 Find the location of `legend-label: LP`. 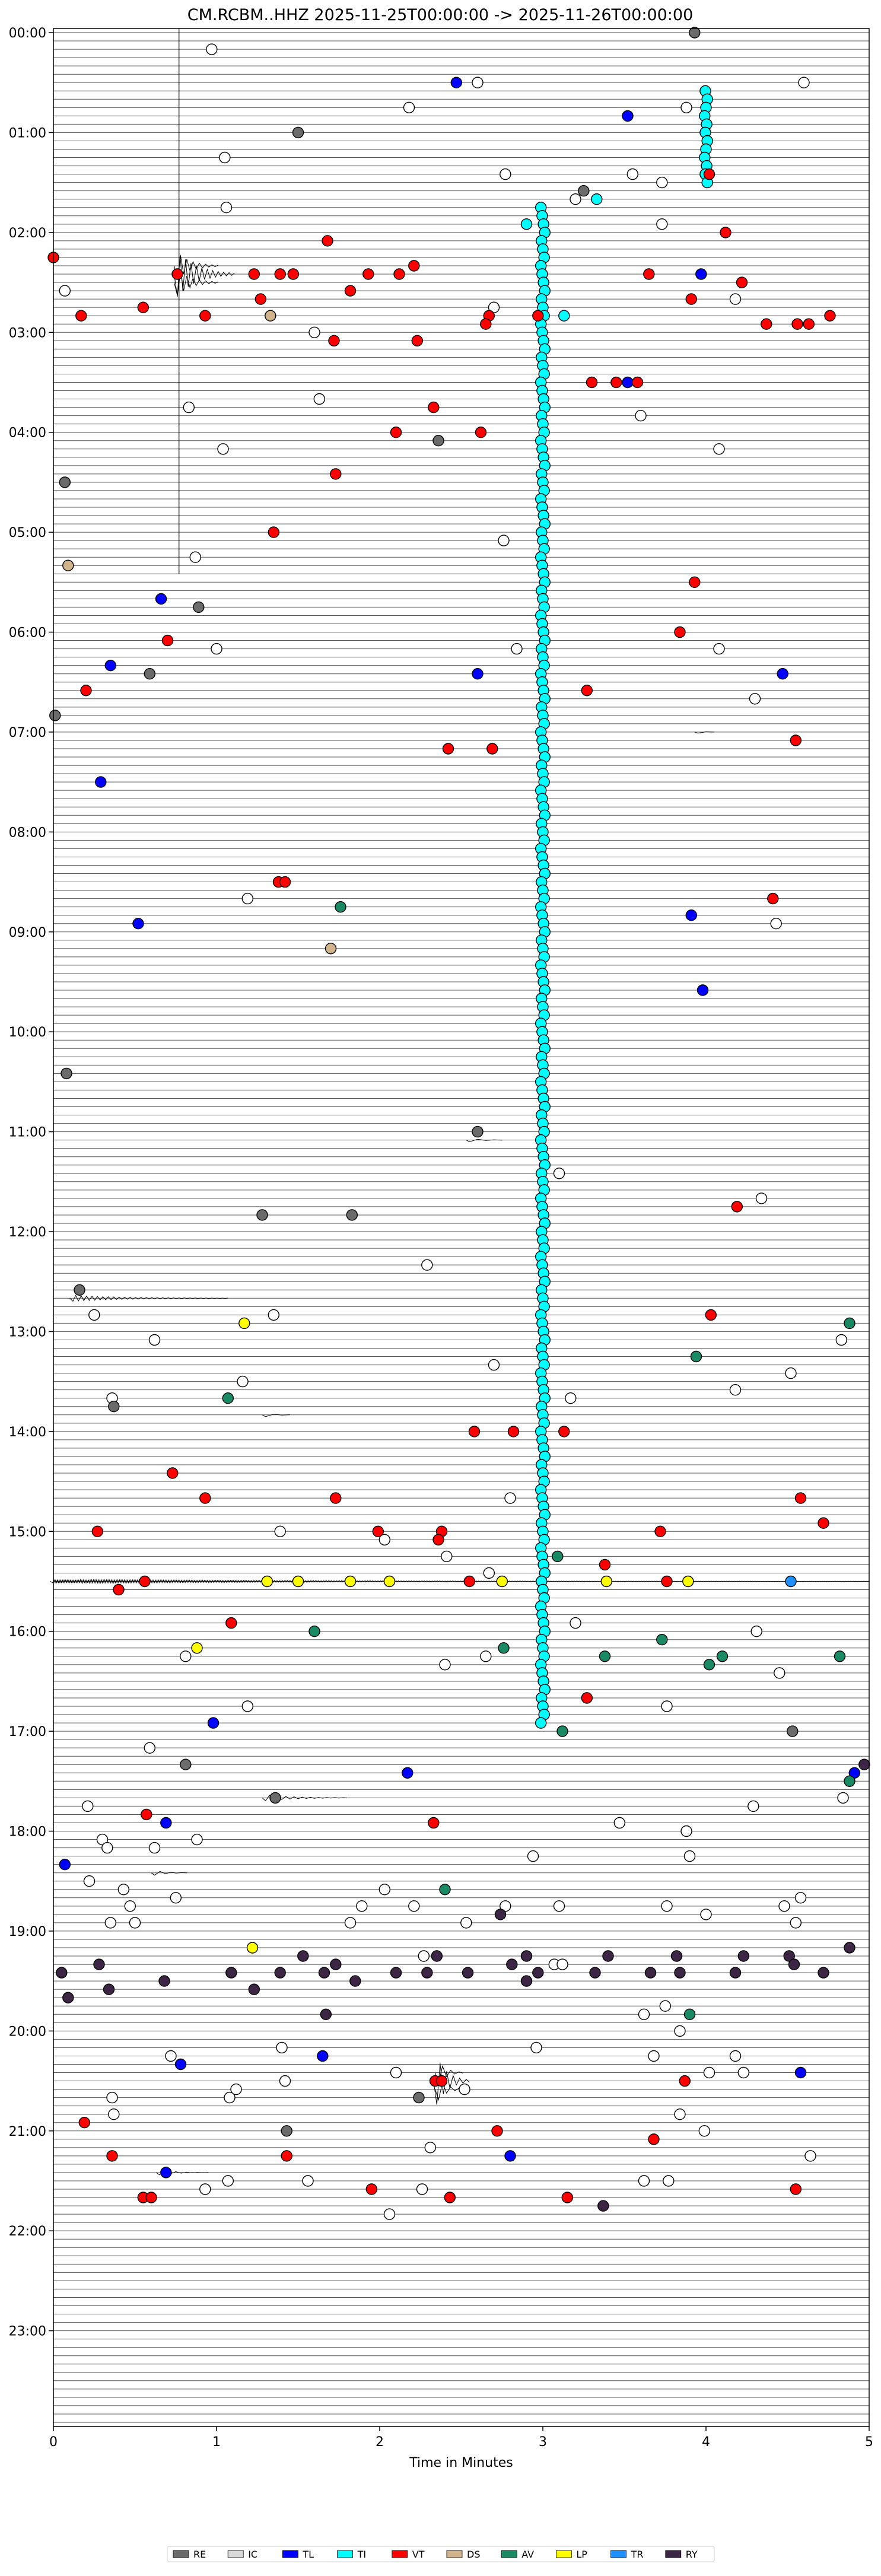

legend-label: LP is located at coordinates (581, 2554).